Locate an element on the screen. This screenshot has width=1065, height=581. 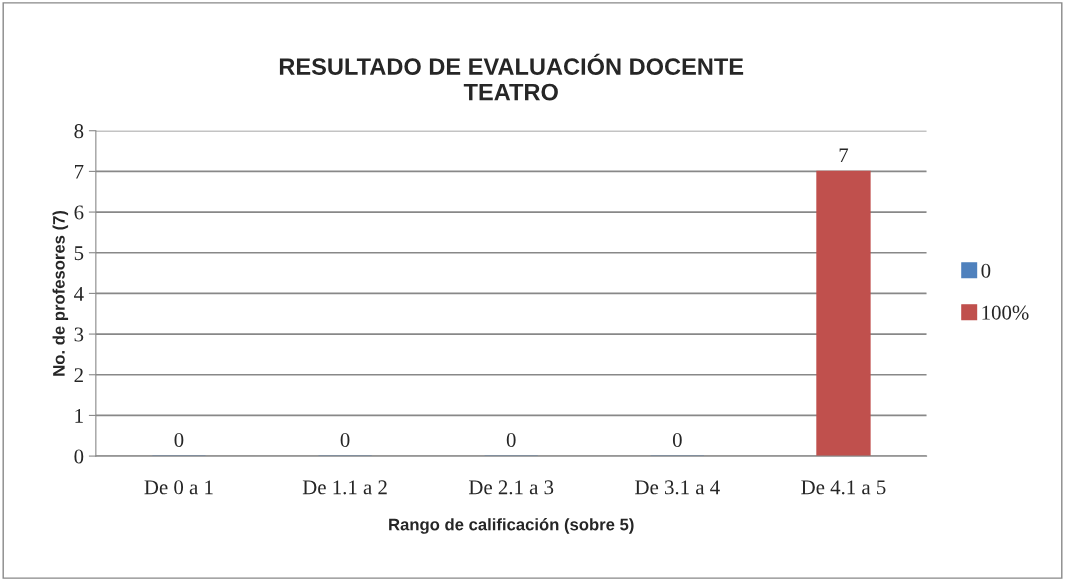
y-tick-label: 5 is located at coordinates (79, 253).